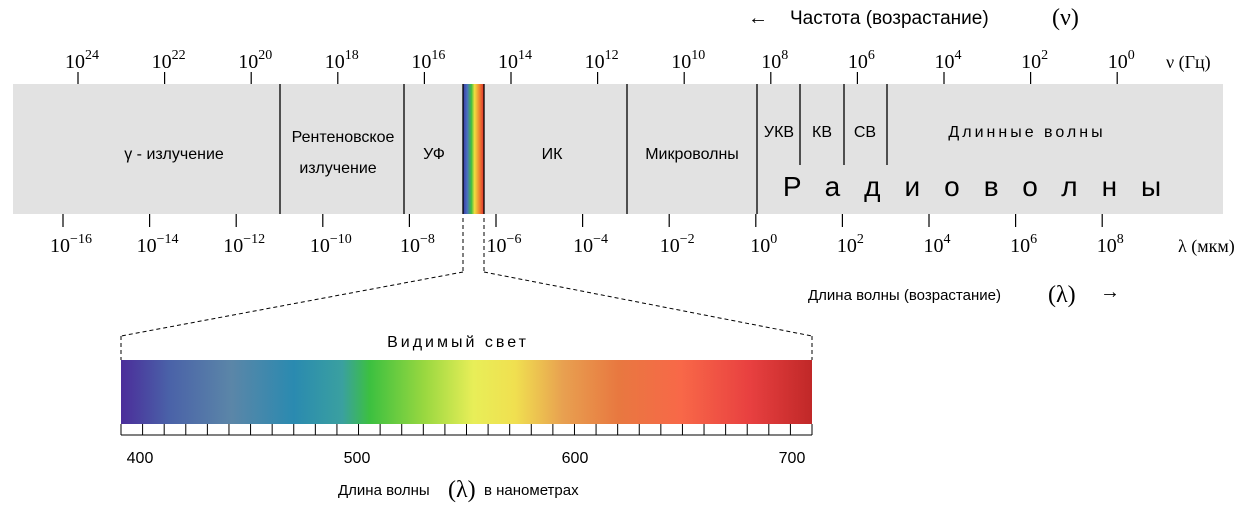 Image resolution: width=1249 pixels, height=509 pixels. What do you see at coordinates (357, 458) in the screenshot?
I see `tick-500: 500` at bounding box center [357, 458].